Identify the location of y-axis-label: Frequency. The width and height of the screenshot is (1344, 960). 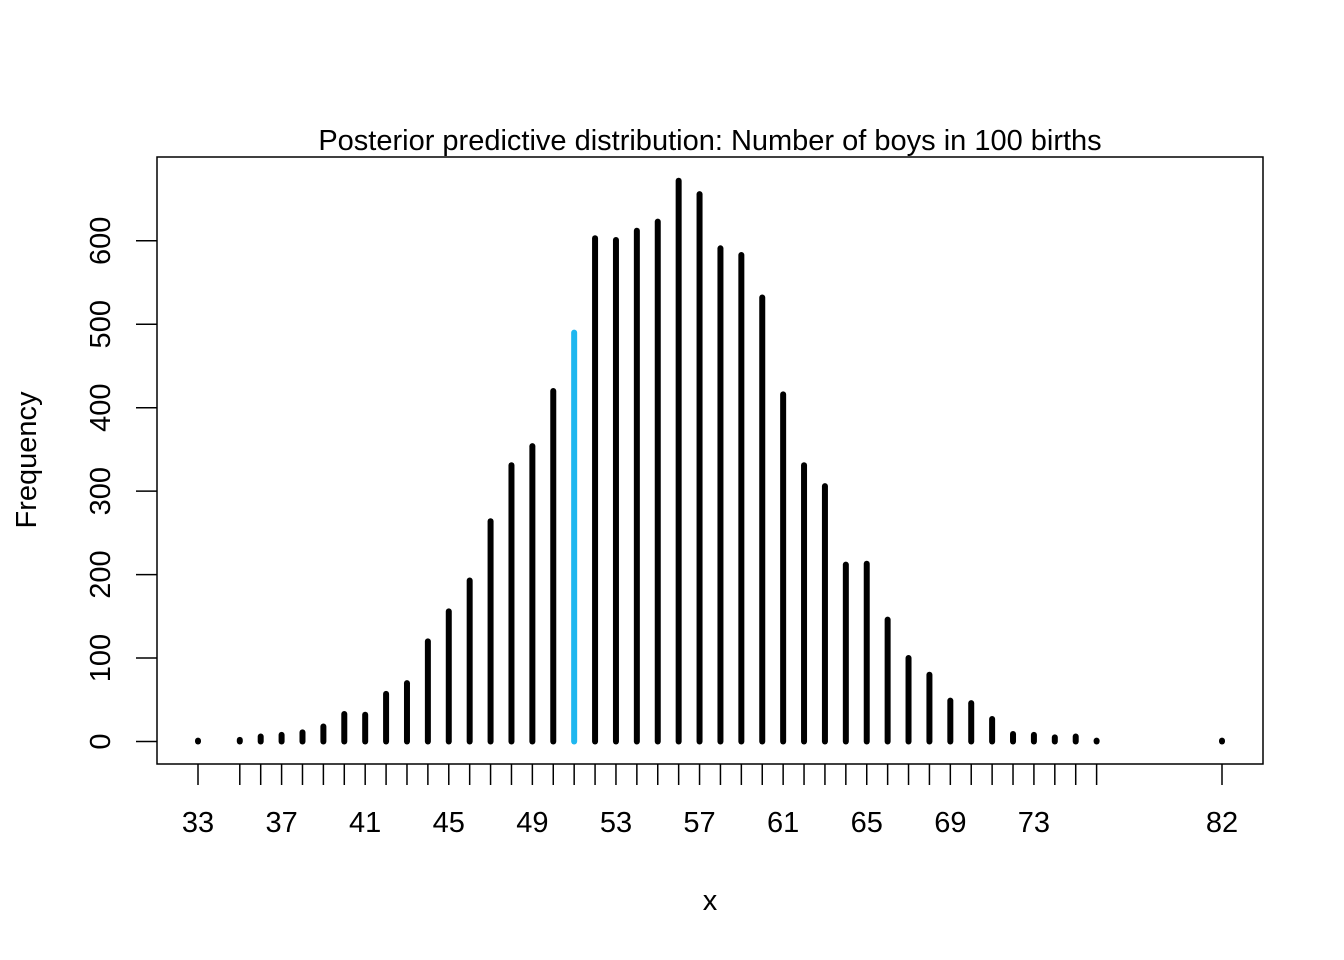
(27, 460).